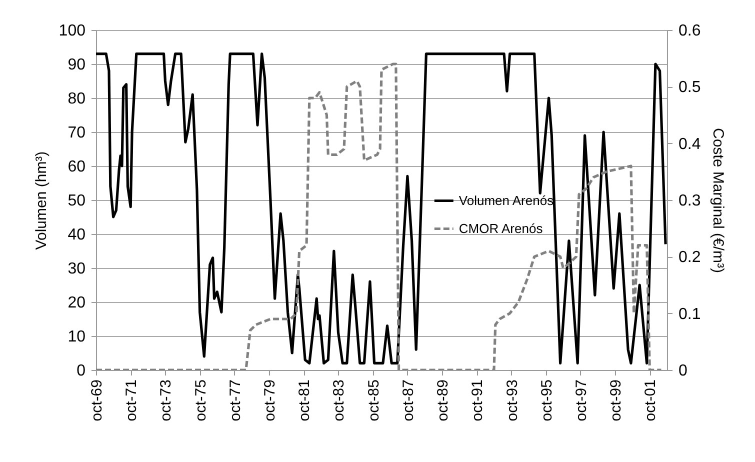 The width and height of the screenshot is (755, 462). Describe the element at coordinates (683, 371) in the screenshot. I see `y2-tick-label: 0` at that location.